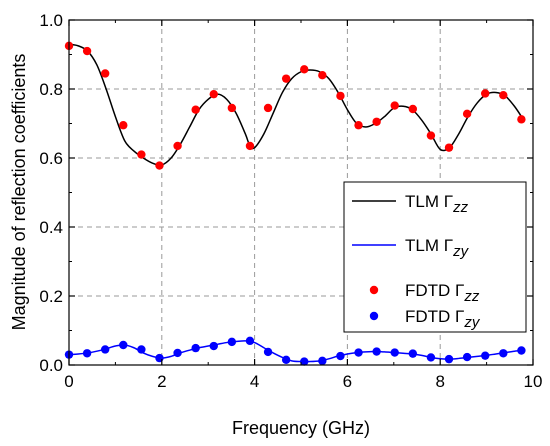 Image resolution: width=550 pixels, height=446 pixels. Describe the element at coordinates (19, 192) in the screenshot. I see `y-axis-title: Magnitude of reflection coefficients` at that location.